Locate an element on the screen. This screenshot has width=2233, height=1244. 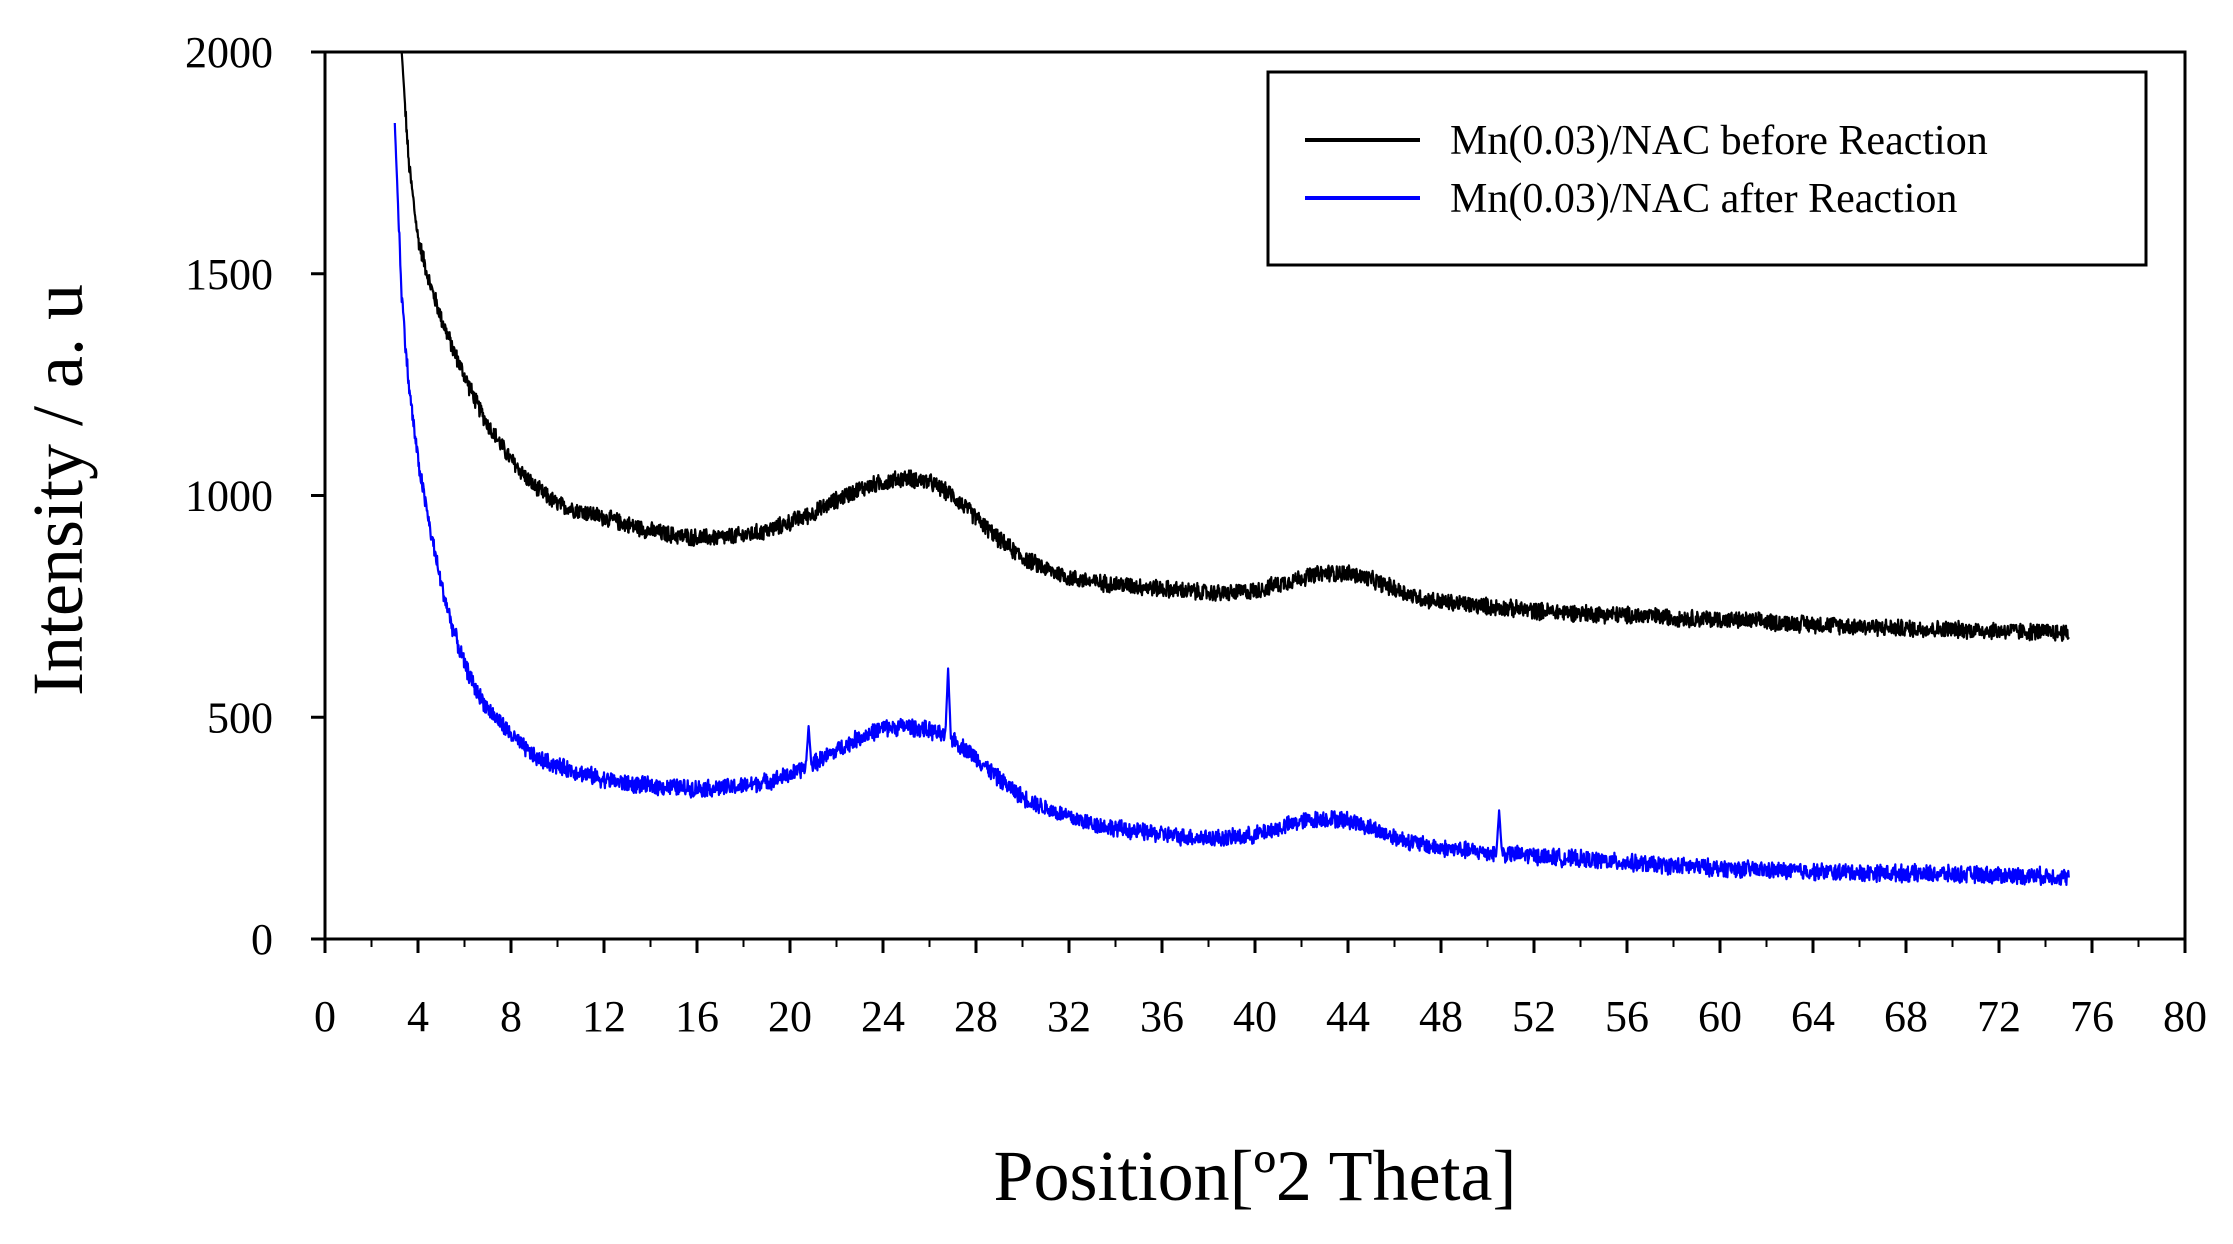
y-tick-label: 0 is located at coordinates (262, 939).